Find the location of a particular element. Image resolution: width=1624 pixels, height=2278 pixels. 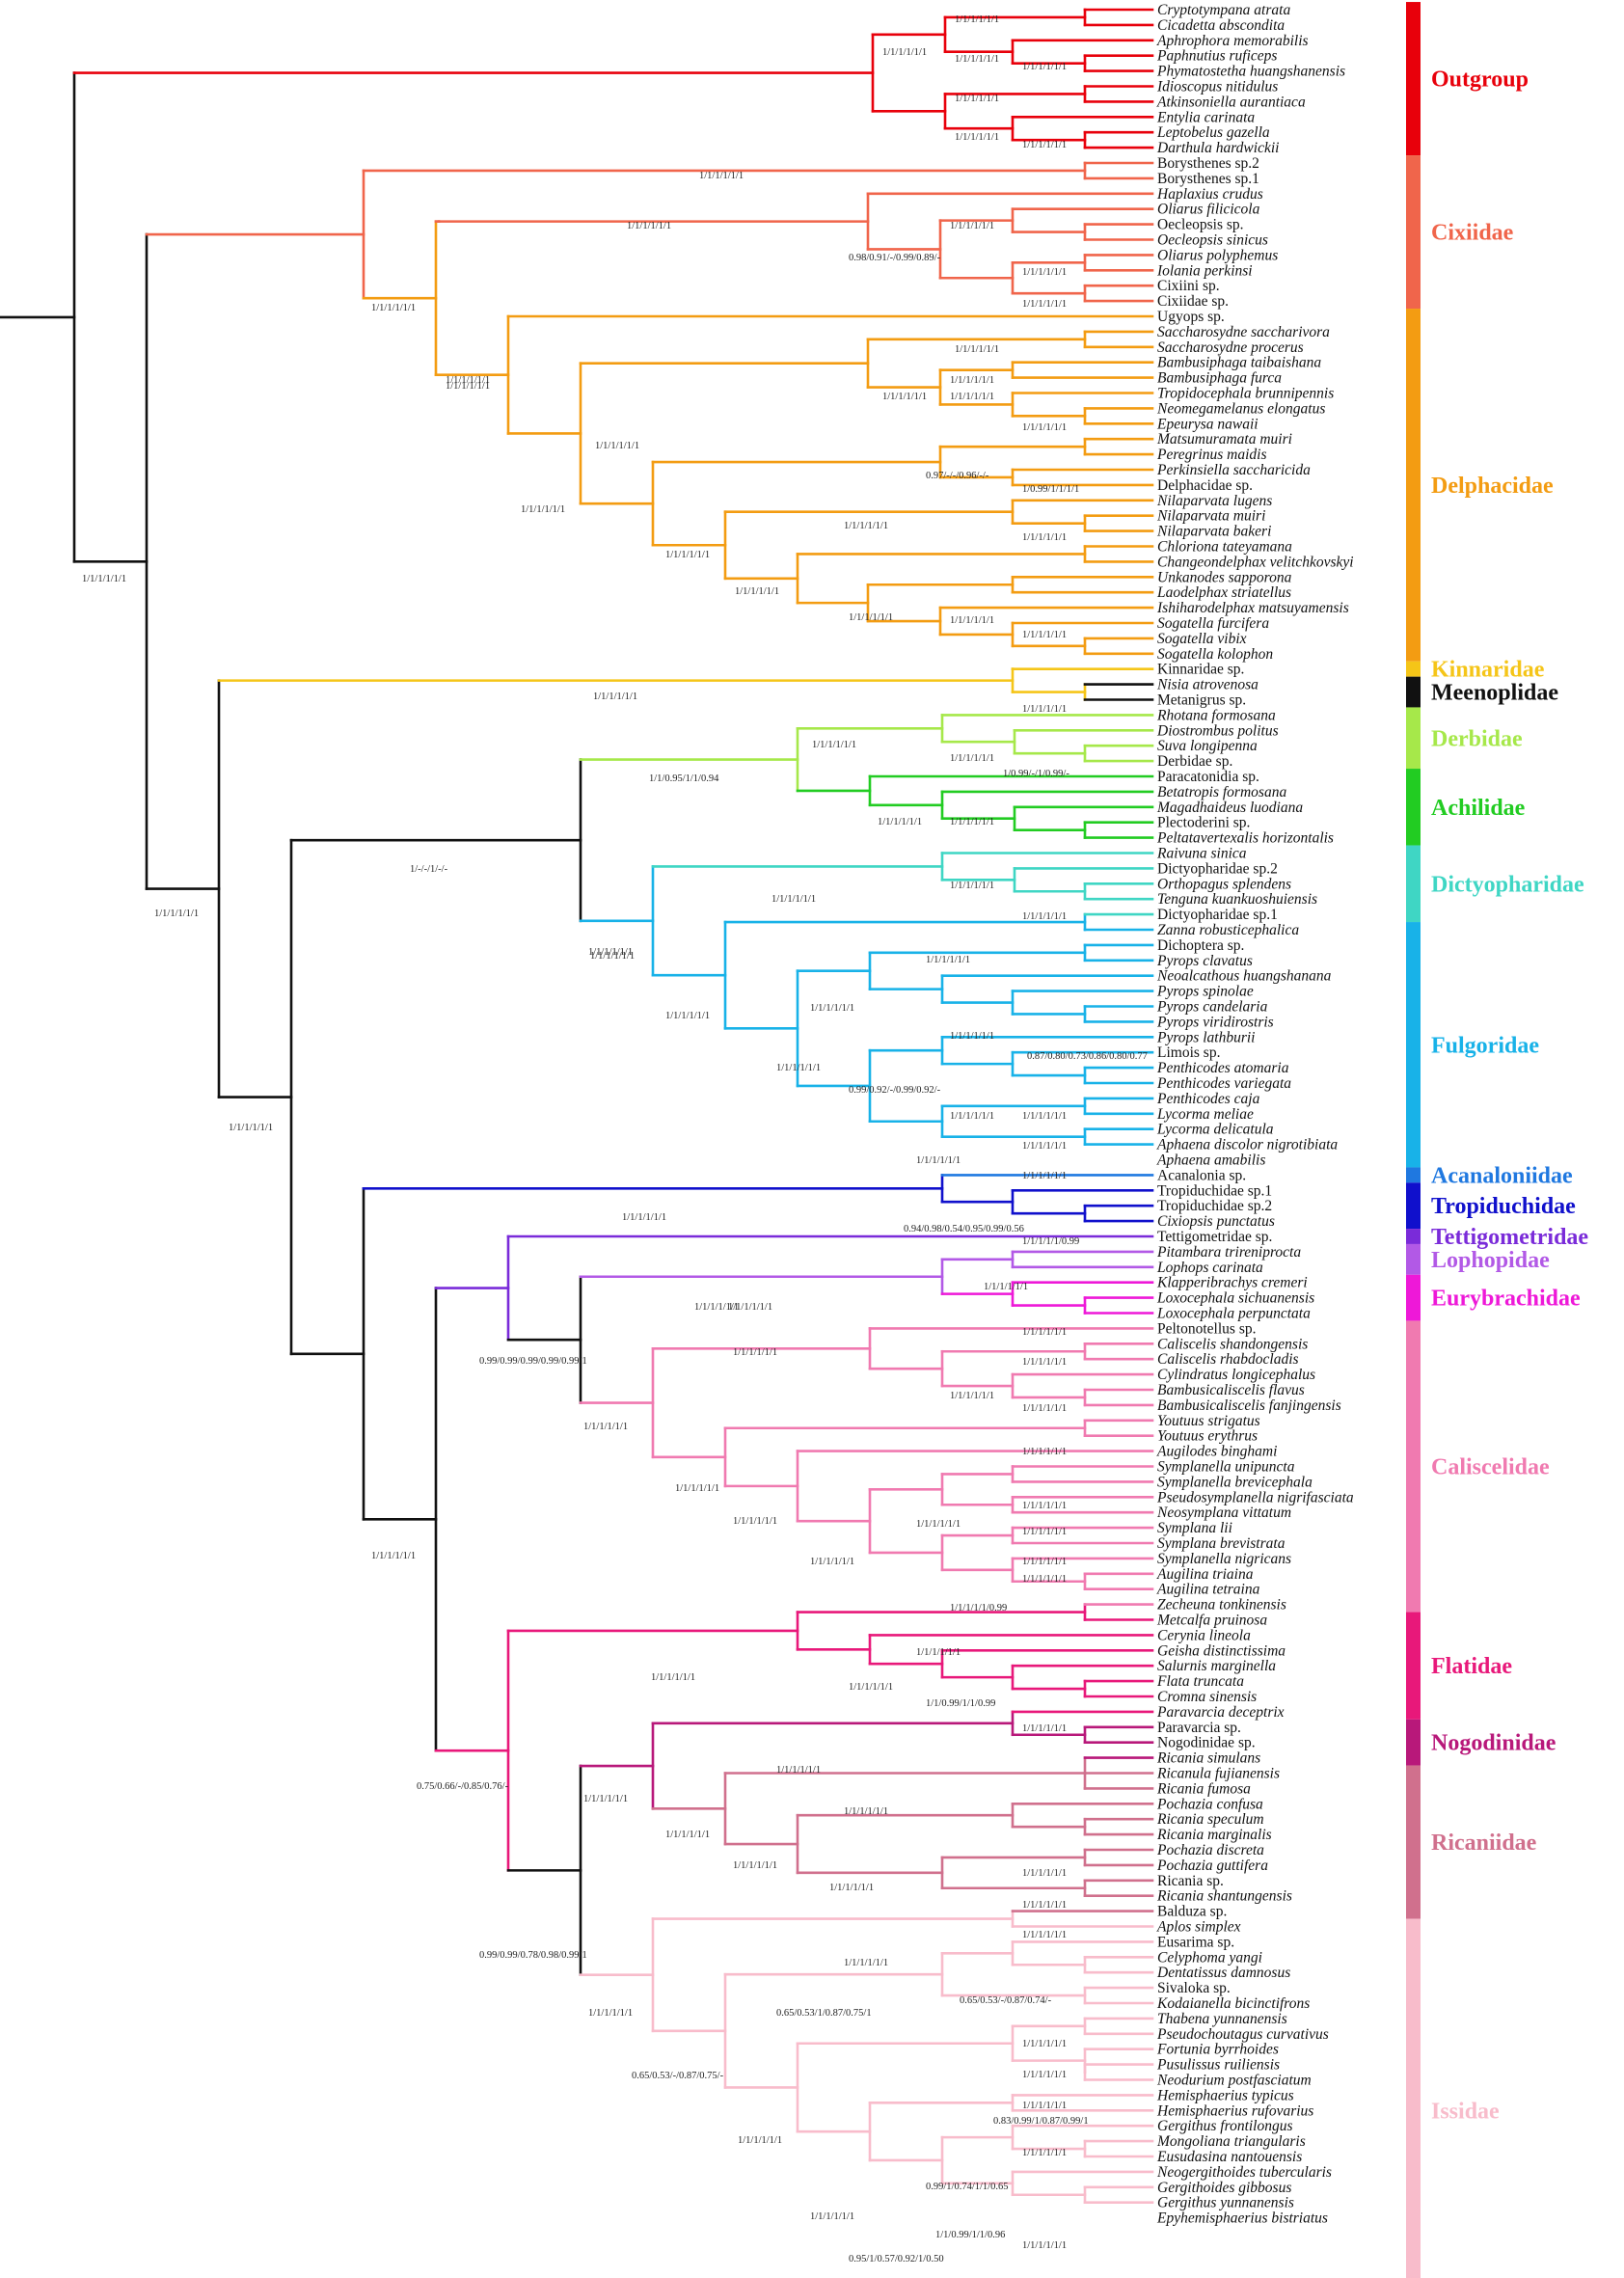

support-value-80: 1/1/1/1/1/1 is located at coordinates (938, 1653).